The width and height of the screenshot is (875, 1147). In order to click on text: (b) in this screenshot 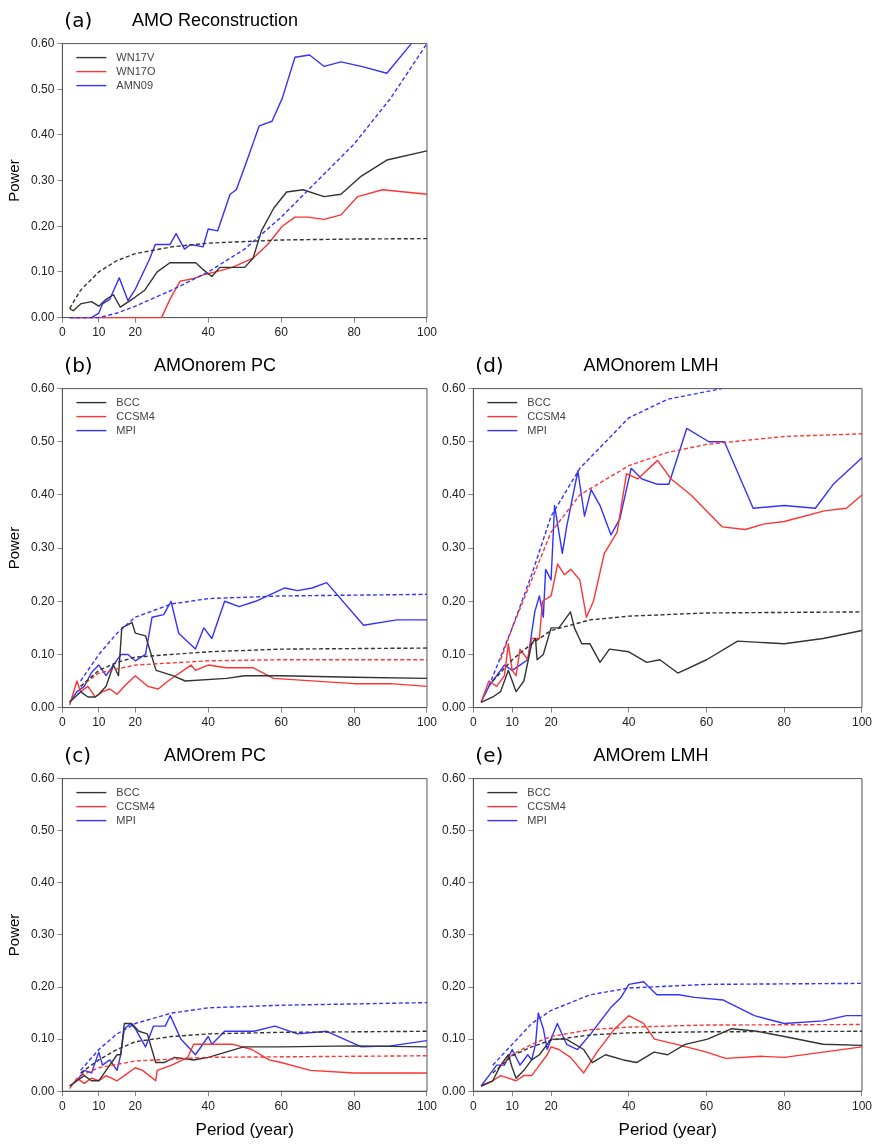, I will do `click(78, 365)`.